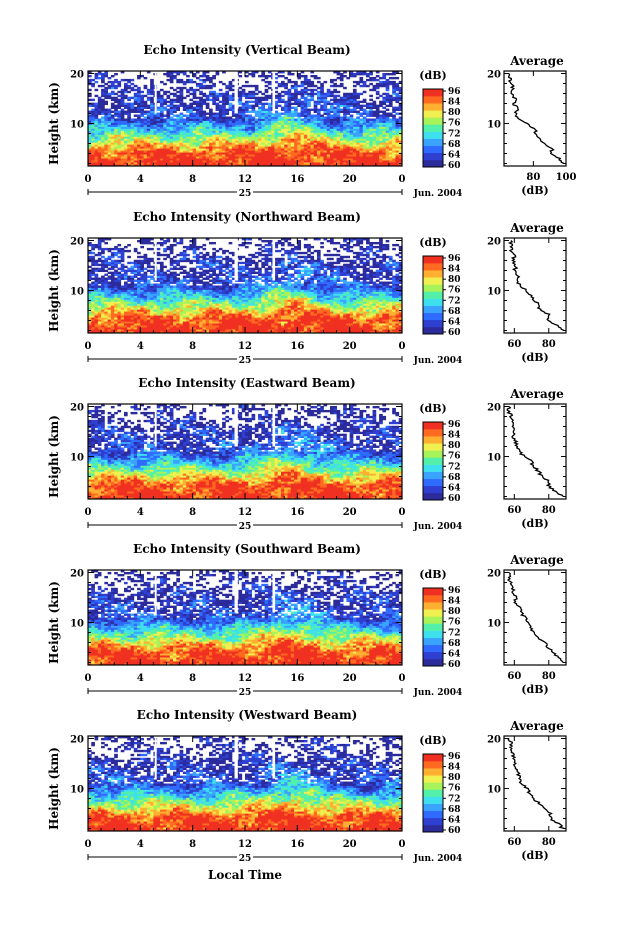 Image resolution: width=621 pixels, height=929 pixels. Describe the element at coordinates (297, 179) in the screenshot. I see `x-tick-label: 16` at that location.